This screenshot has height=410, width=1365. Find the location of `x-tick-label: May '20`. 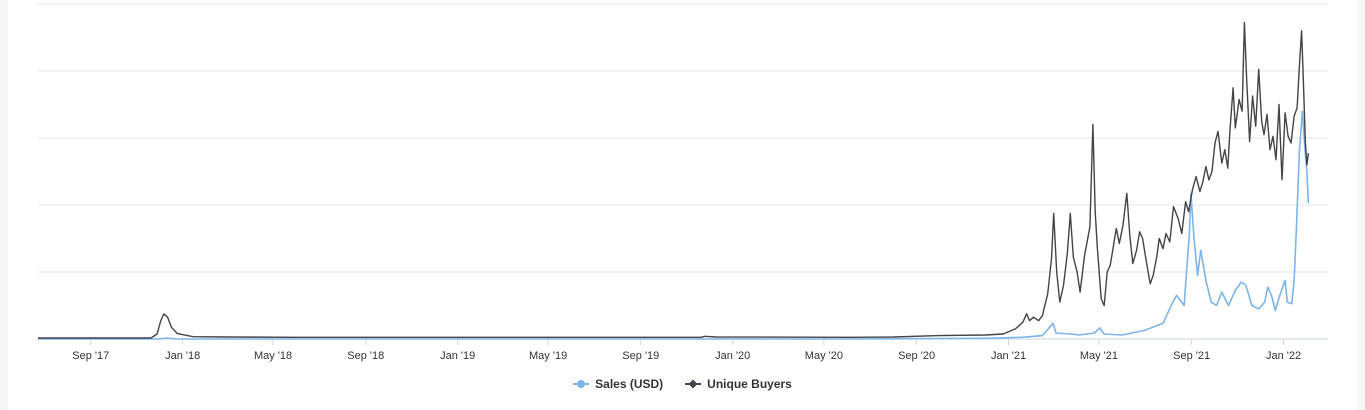

x-tick-label: May '20 is located at coordinates (824, 356).